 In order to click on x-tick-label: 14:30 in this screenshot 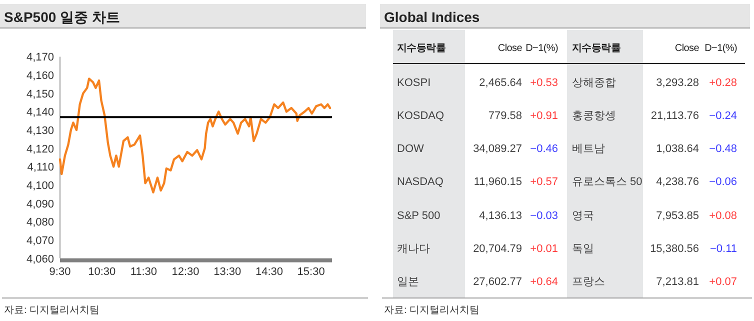, I will do `click(269, 272)`.